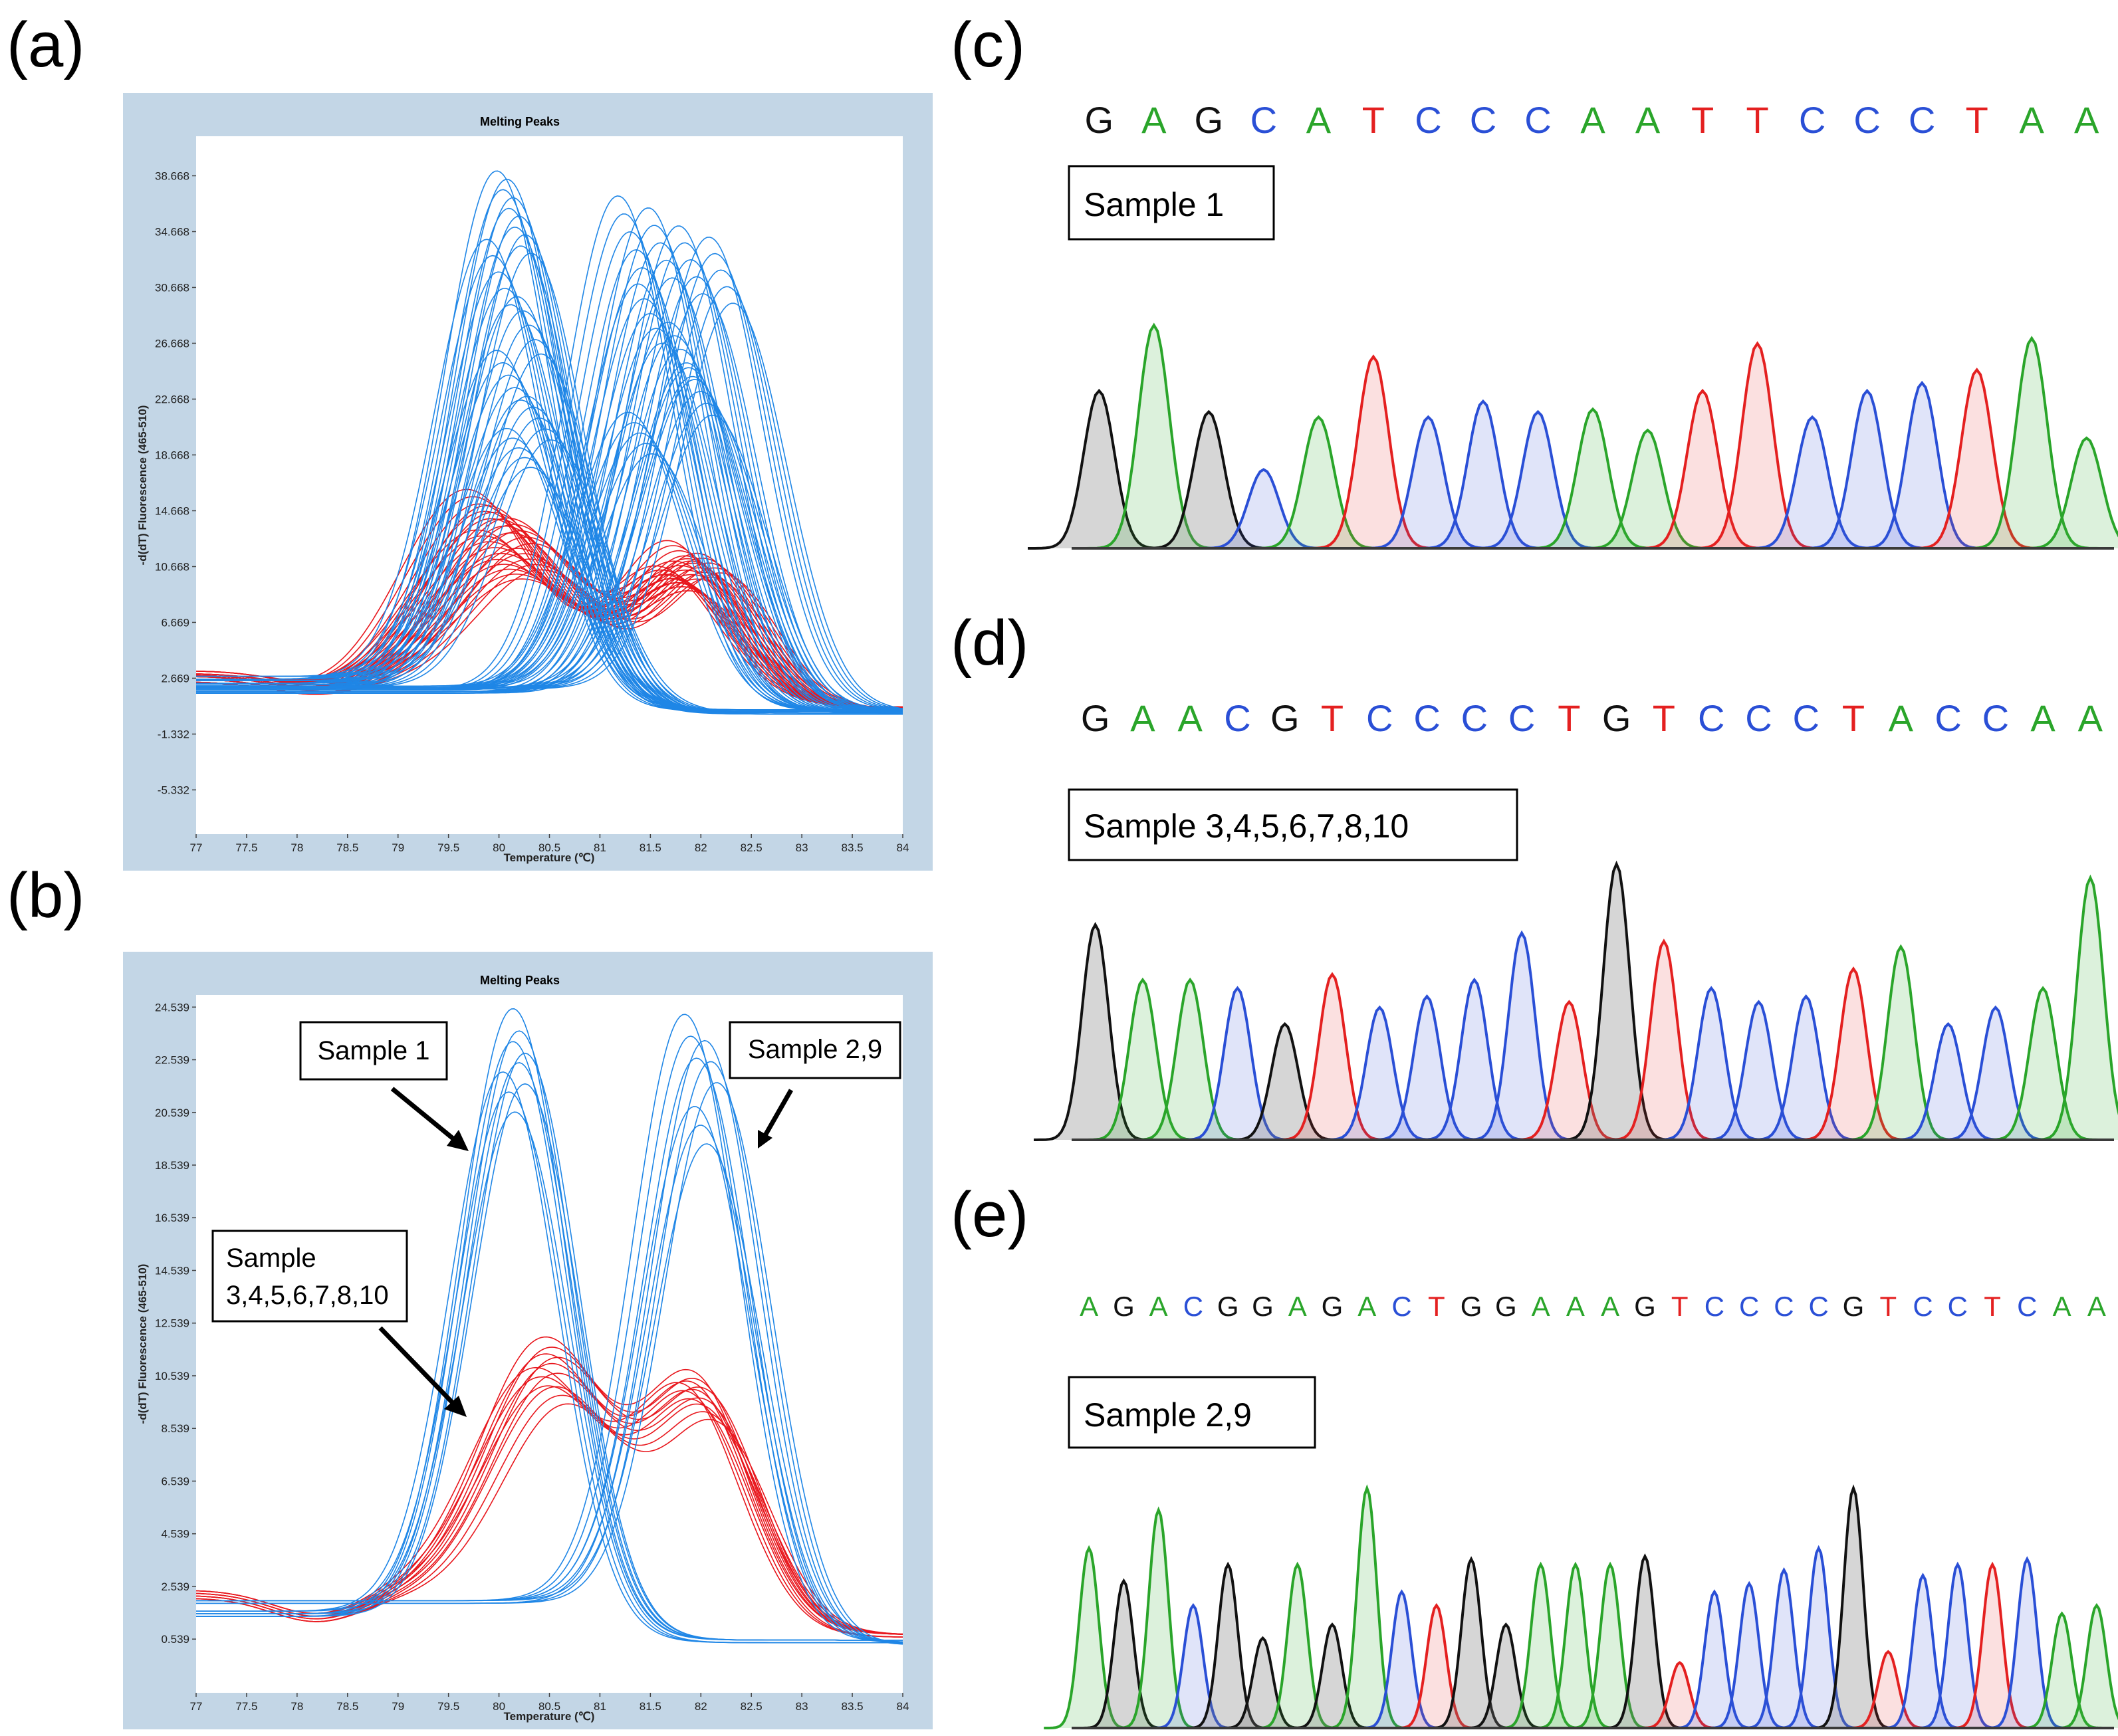  What do you see at coordinates (347, 847) in the screenshot?
I see `x-tick-label: 78.5` at bounding box center [347, 847].